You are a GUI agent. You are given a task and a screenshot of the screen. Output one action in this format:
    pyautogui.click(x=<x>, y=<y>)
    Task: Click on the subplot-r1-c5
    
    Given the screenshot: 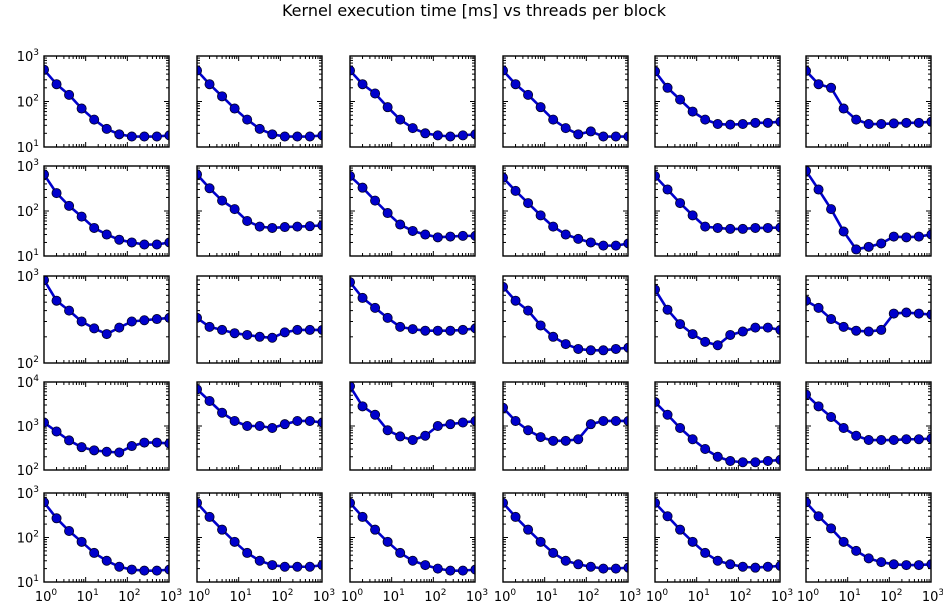 What is the action you would take?
    pyautogui.click(x=717, y=101)
    